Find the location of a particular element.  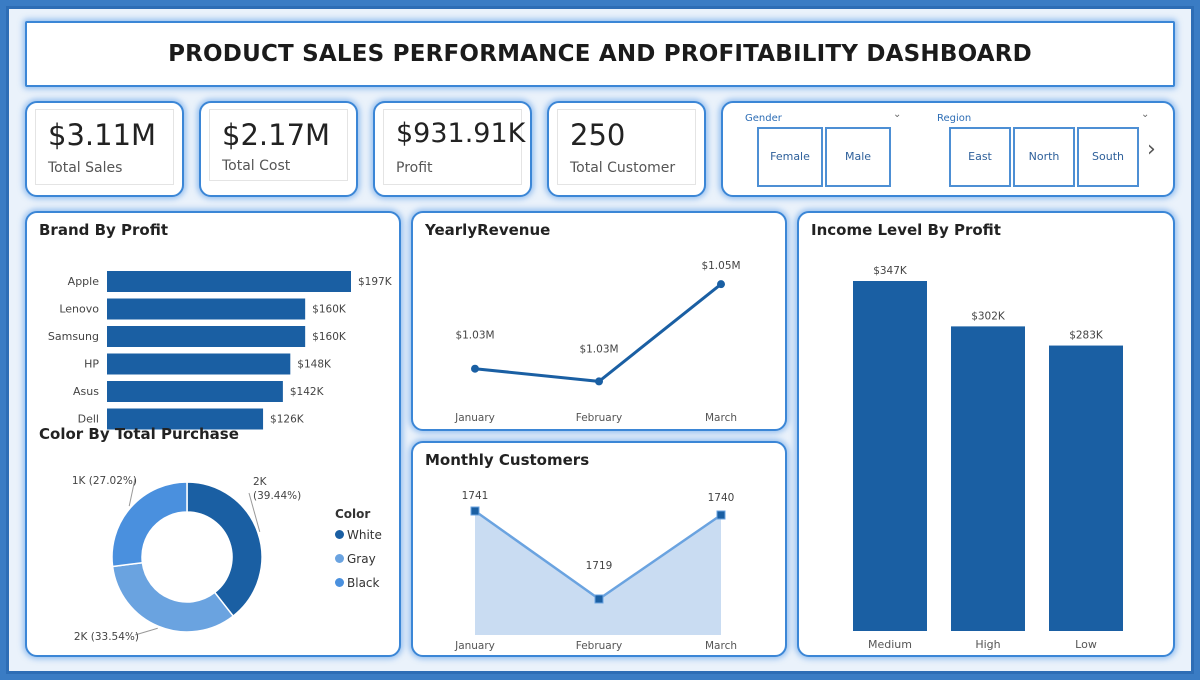

donut-data-label: (39.44%) is located at coordinates (277, 496).